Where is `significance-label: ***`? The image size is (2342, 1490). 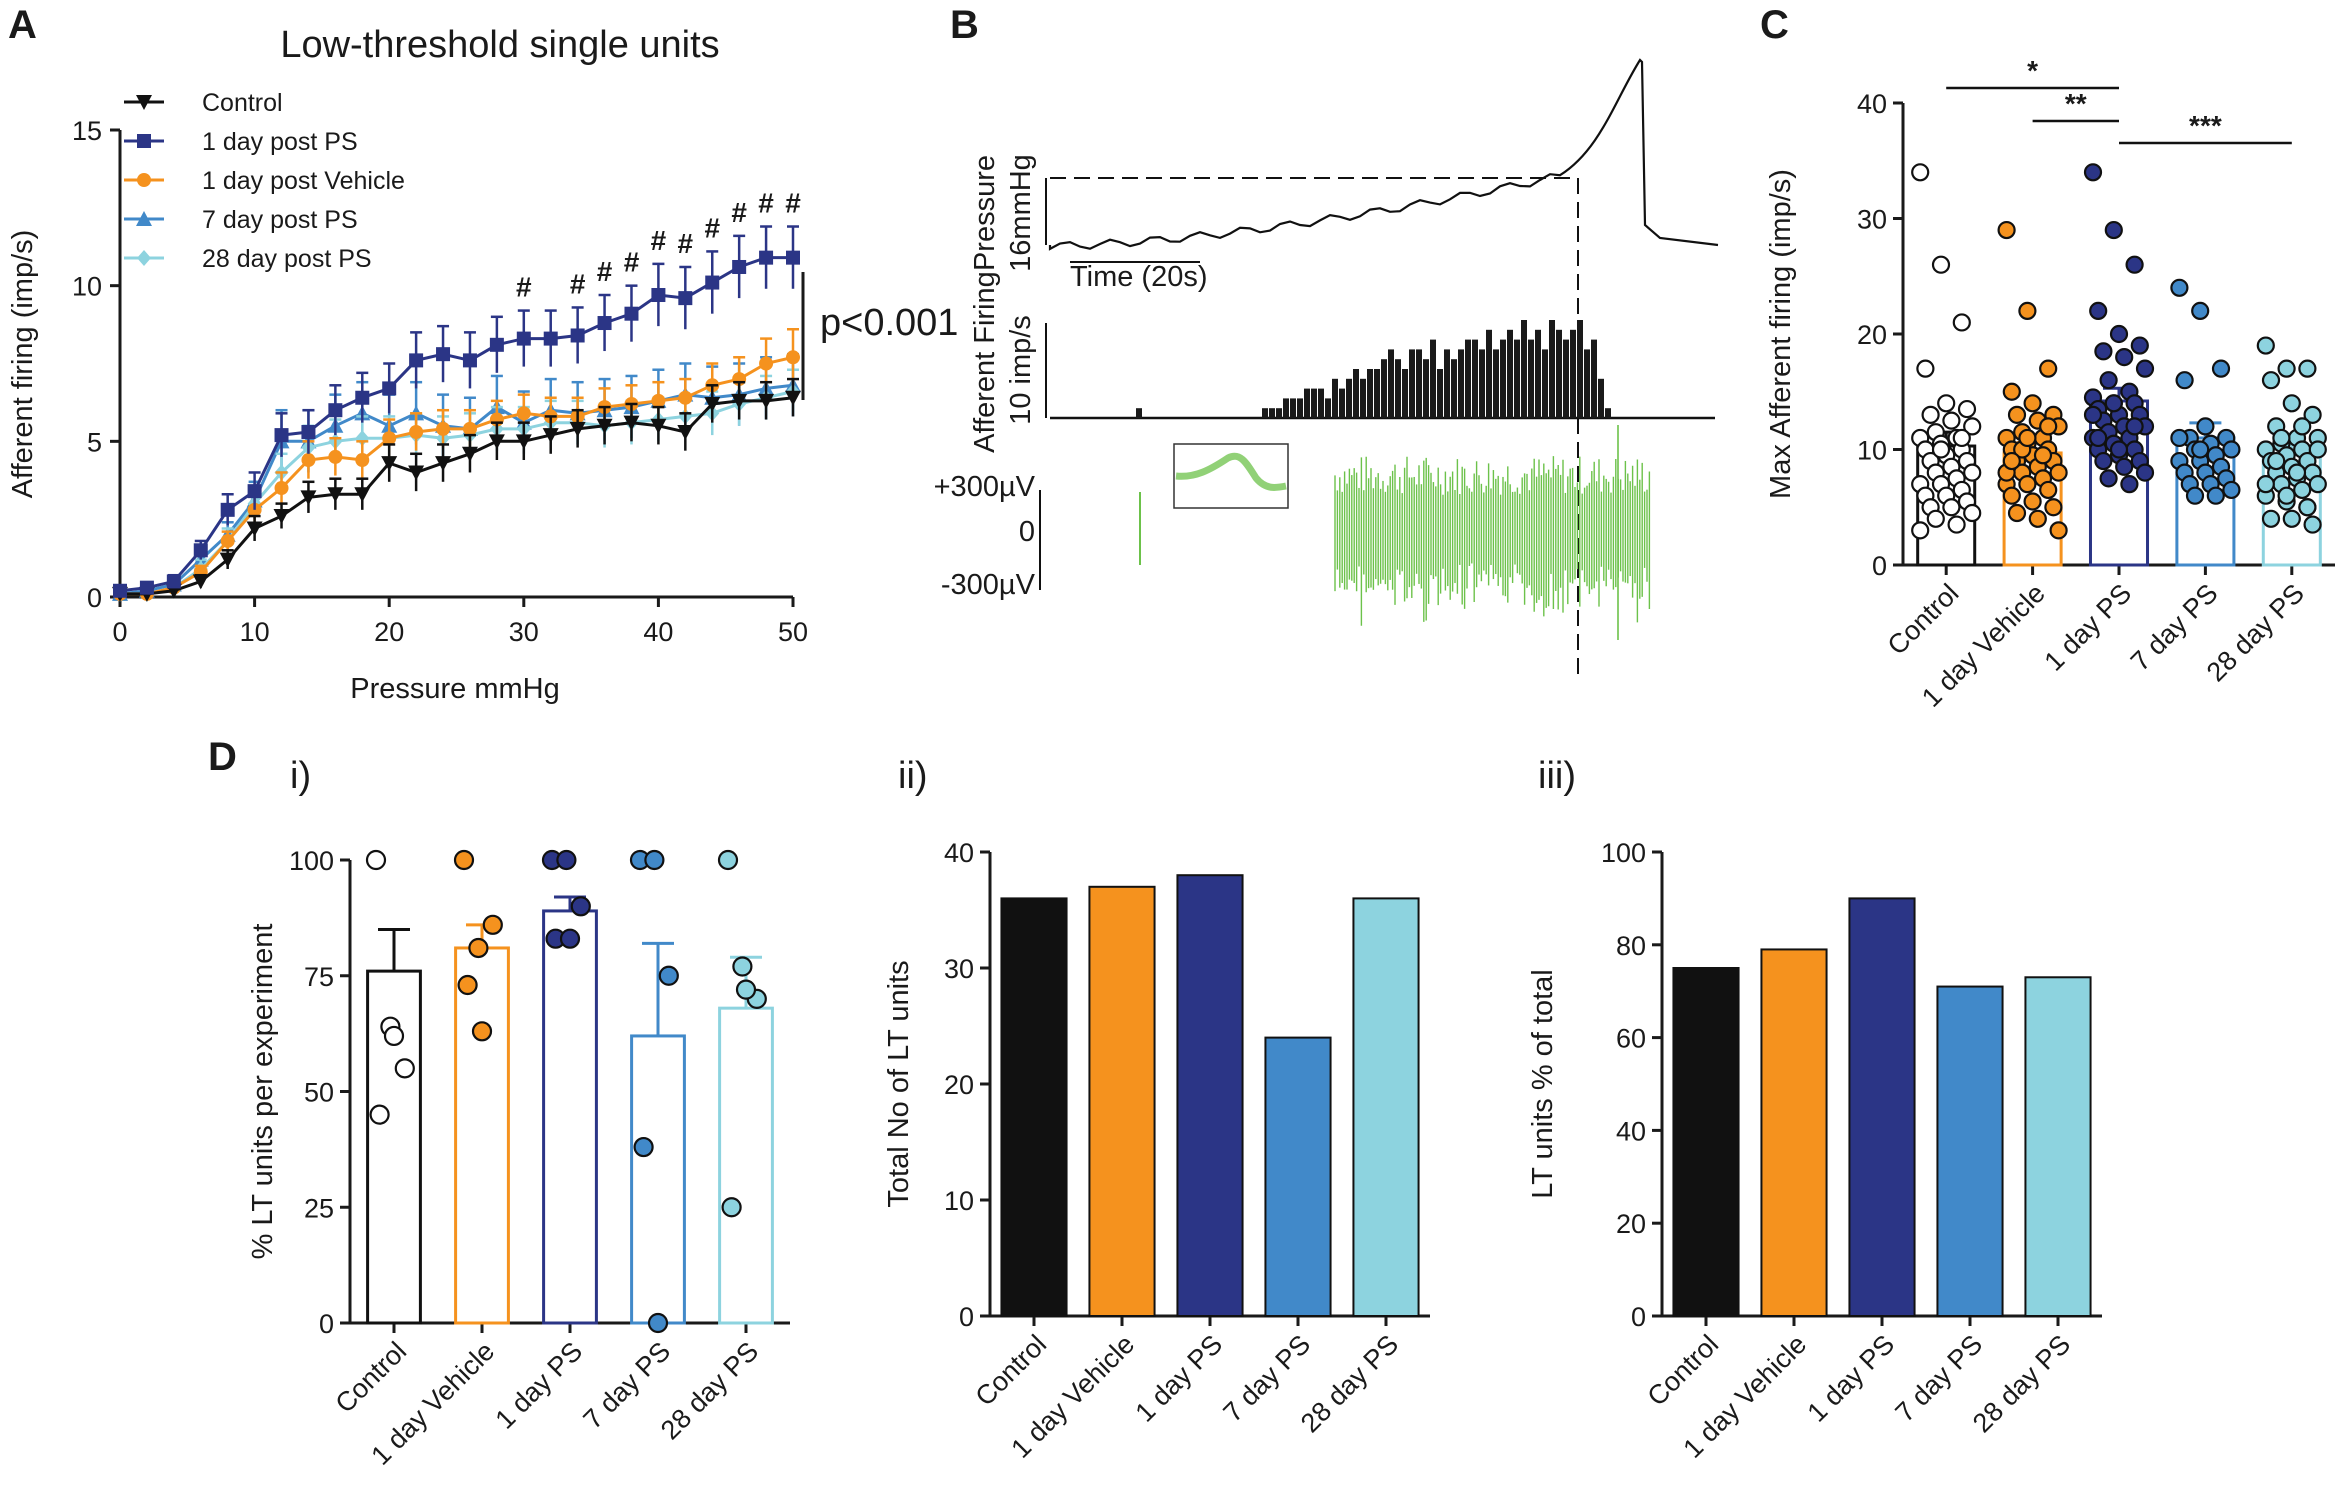 significance-label: *** is located at coordinates (2205, 125).